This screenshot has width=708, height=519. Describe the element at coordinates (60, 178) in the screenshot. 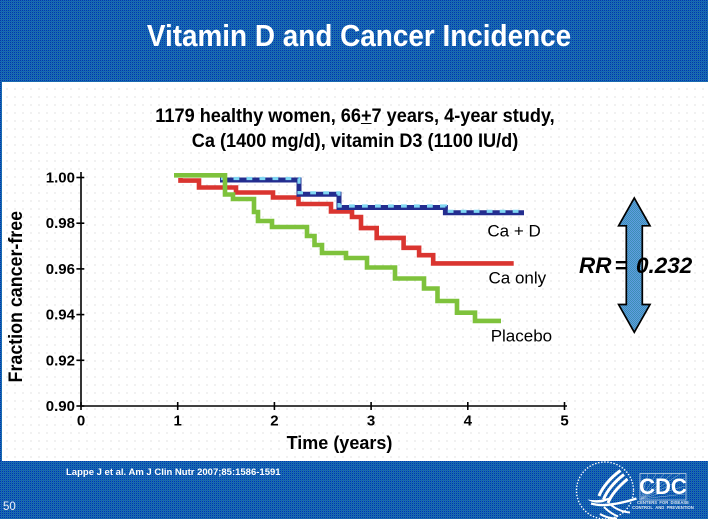

I see `svg-text: 1.00` at that location.